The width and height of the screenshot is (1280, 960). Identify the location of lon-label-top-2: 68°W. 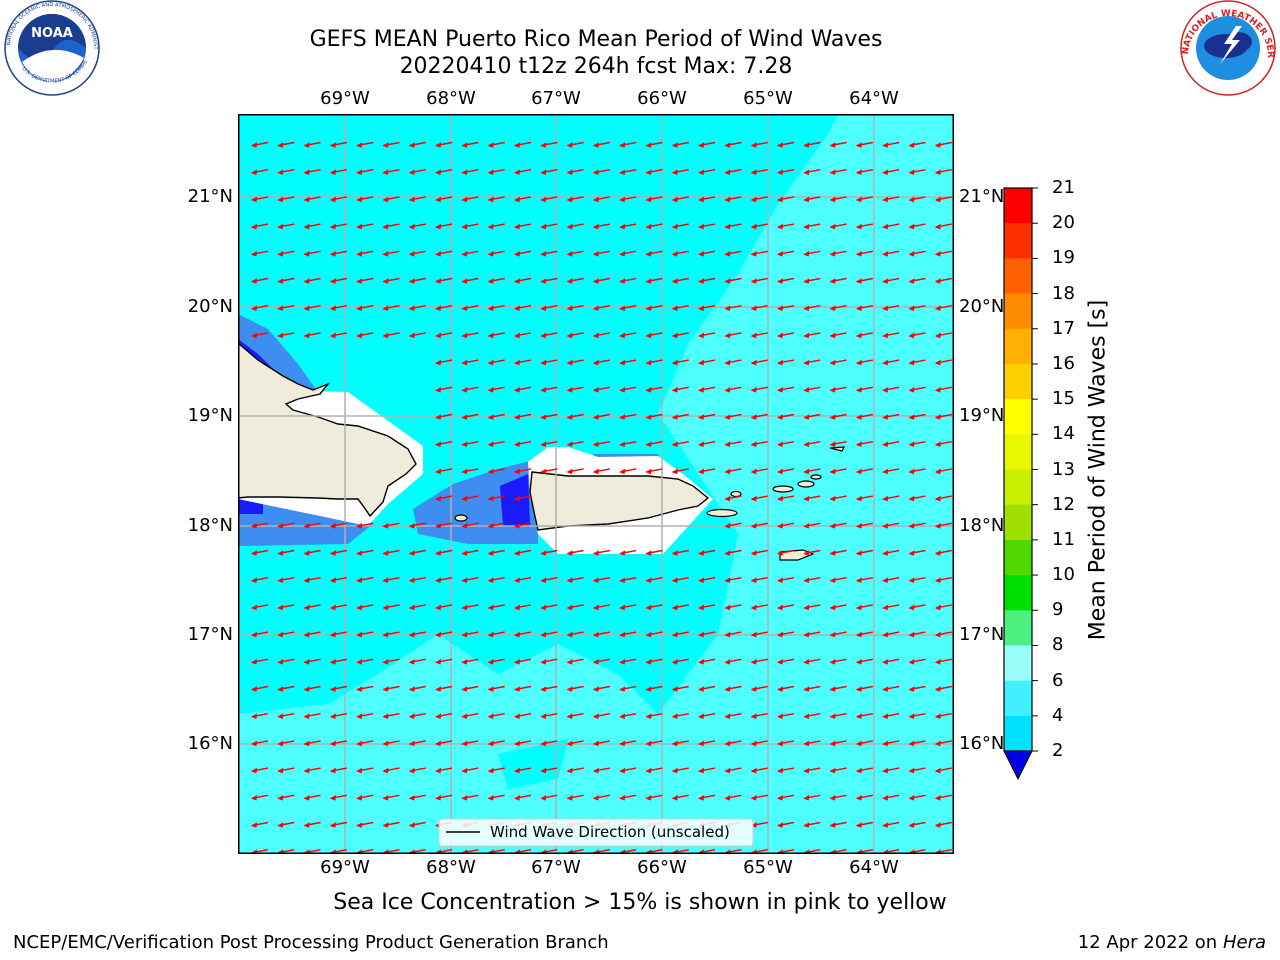
(451, 98).